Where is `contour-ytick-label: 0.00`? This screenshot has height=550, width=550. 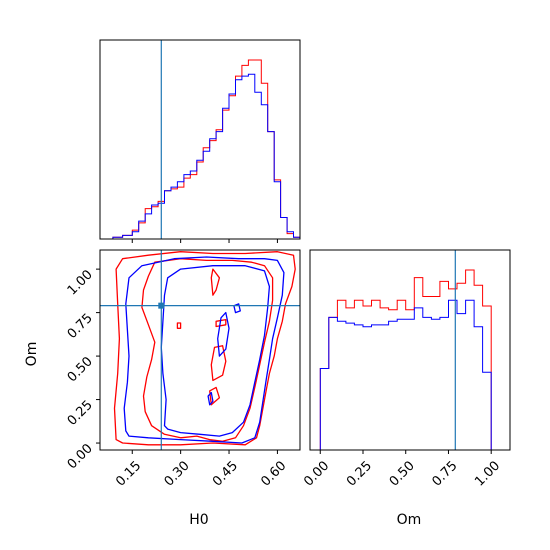
contour-ytick-label: 0.00 is located at coordinates (80, 456).